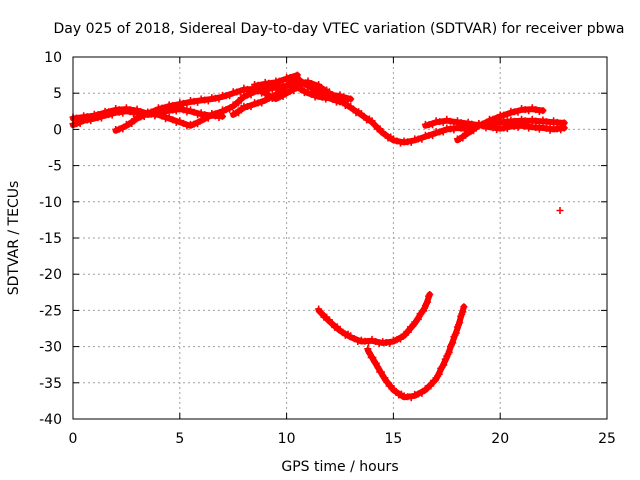  Describe the element at coordinates (607, 439) in the screenshot. I see `x-tick-label: 25` at that location.